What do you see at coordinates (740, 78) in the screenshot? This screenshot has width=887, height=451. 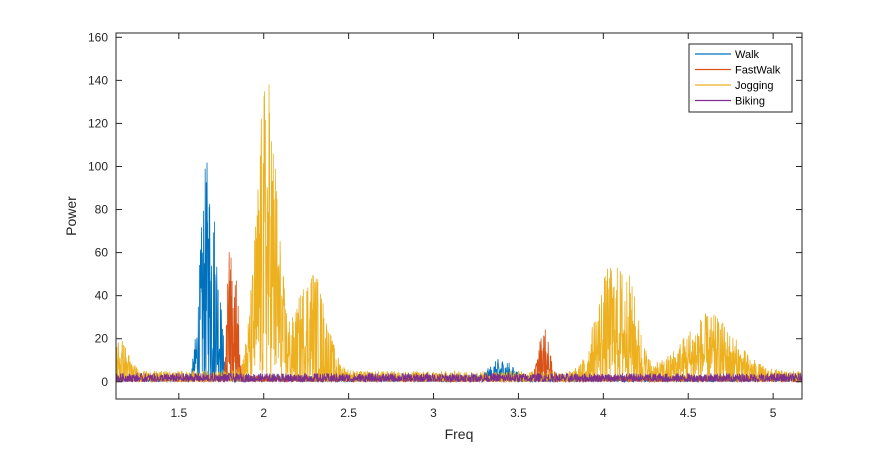 I see `legend: Walk FastWalk Jogging Biking` at bounding box center [740, 78].